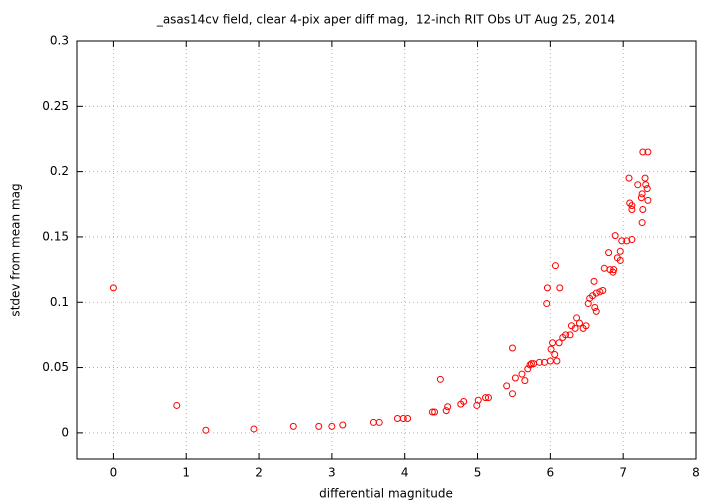 Image resolution: width=720 pixels, height=504 pixels. Describe the element at coordinates (386, 494) in the screenshot. I see `x-axis-label: differential magnitude` at that location.